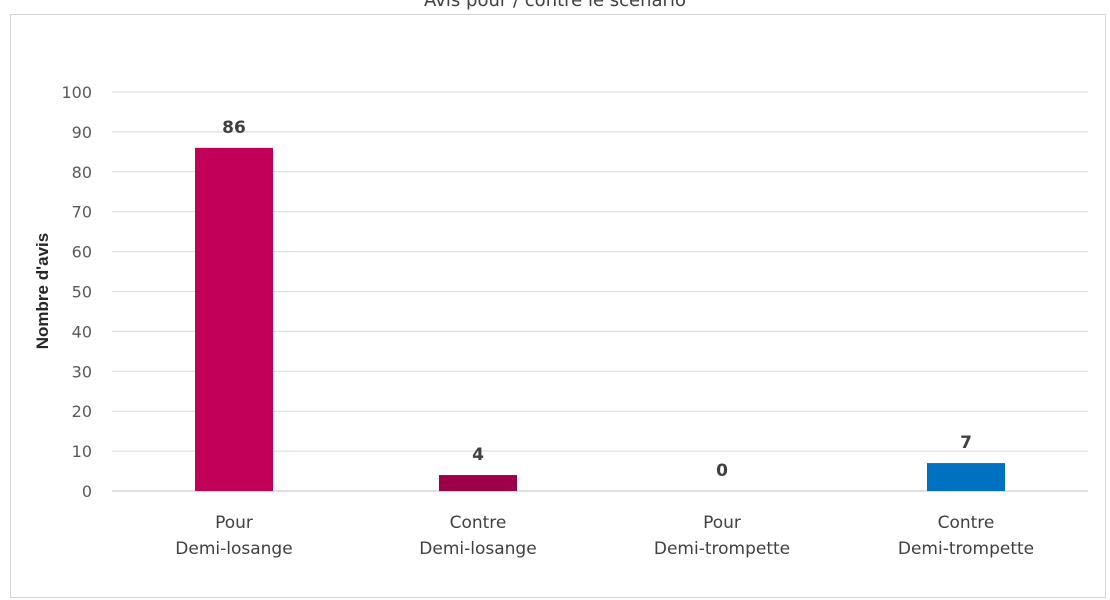  I want to click on y-tick-label: 50, so click(82, 292).